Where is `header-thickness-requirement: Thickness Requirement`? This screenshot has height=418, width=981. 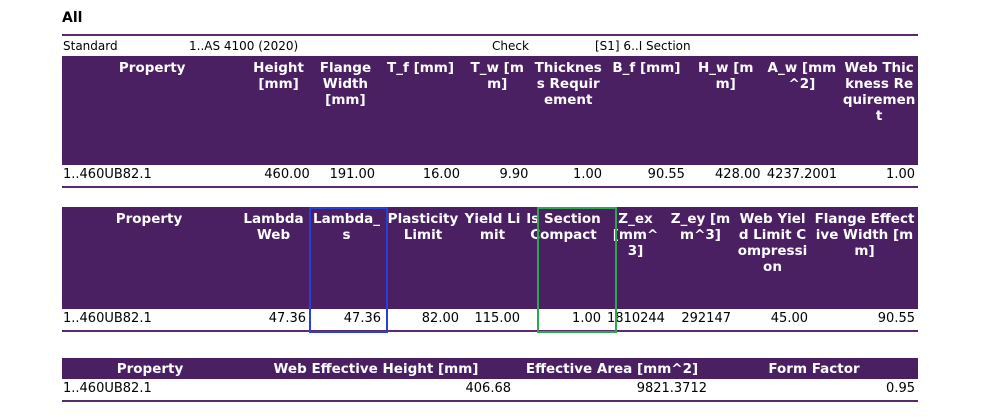 header-thickness-requirement: Thickness Requirement is located at coordinates (568, 110).